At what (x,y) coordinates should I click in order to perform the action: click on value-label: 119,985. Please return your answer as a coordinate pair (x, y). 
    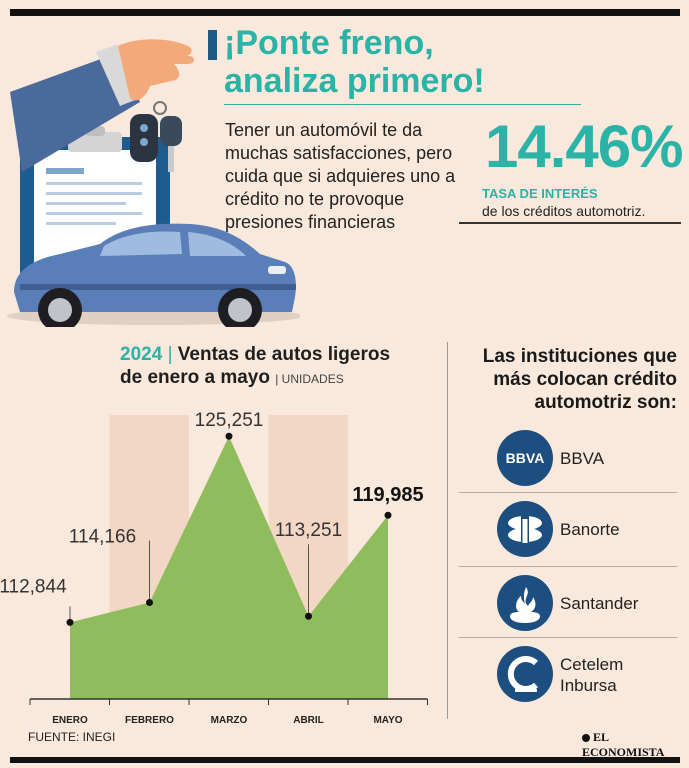
    Looking at the image, I should click on (387, 495).